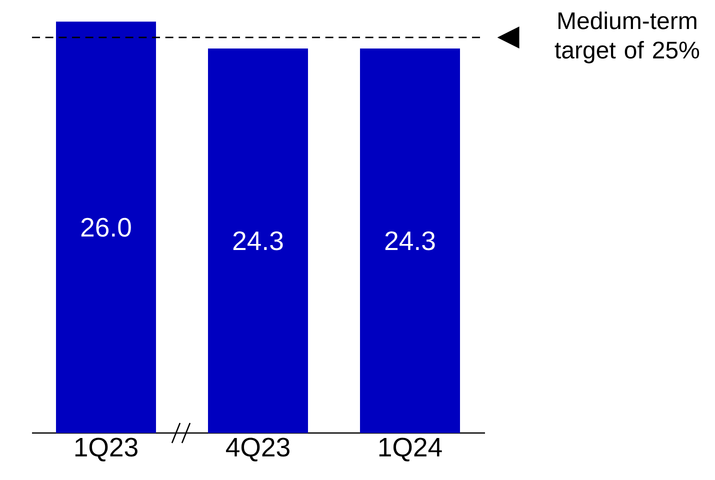 This screenshot has width=715, height=480. What do you see at coordinates (106, 450) in the screenshot?
I see `x-tick-label: 1Q23` at bounding box center [106, 450].